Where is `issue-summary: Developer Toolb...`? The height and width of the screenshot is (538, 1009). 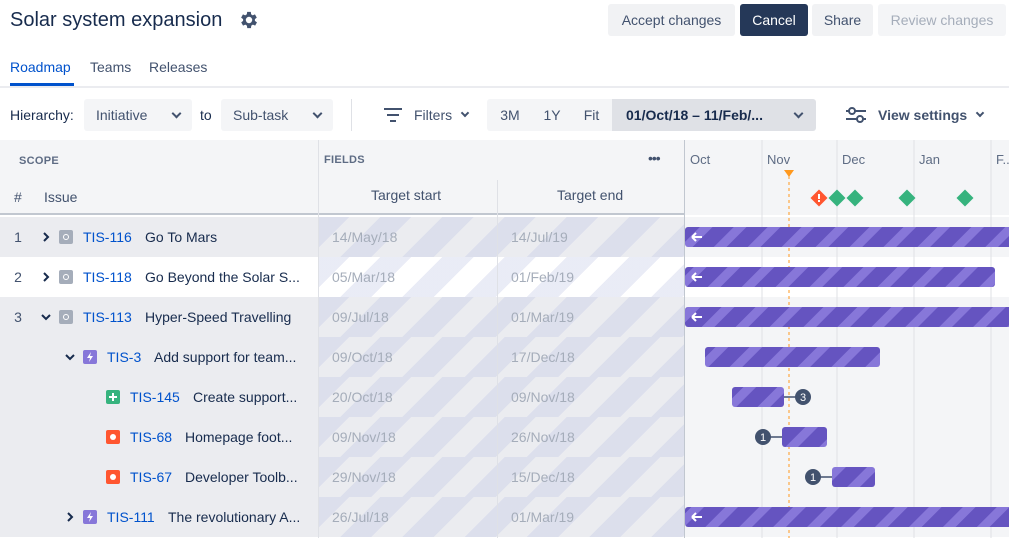
issue-summary: Developer Toolb... is located at coordinates (241, 477).